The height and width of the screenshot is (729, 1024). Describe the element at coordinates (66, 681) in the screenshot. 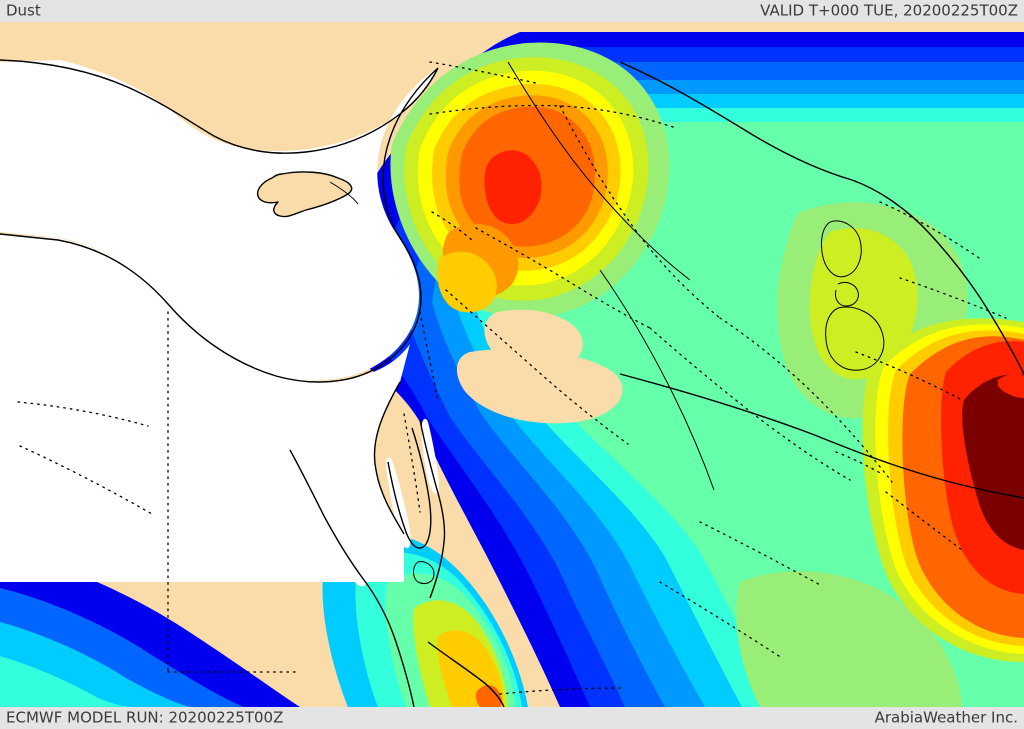

I see `contour-band-6-nafrica` at that location.